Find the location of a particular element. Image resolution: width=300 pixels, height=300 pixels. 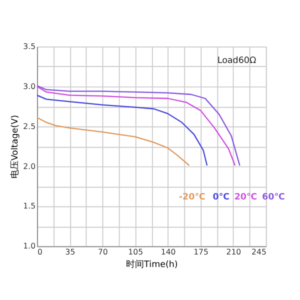

x-tick-label: 0 is located at coordinates (40, 251).